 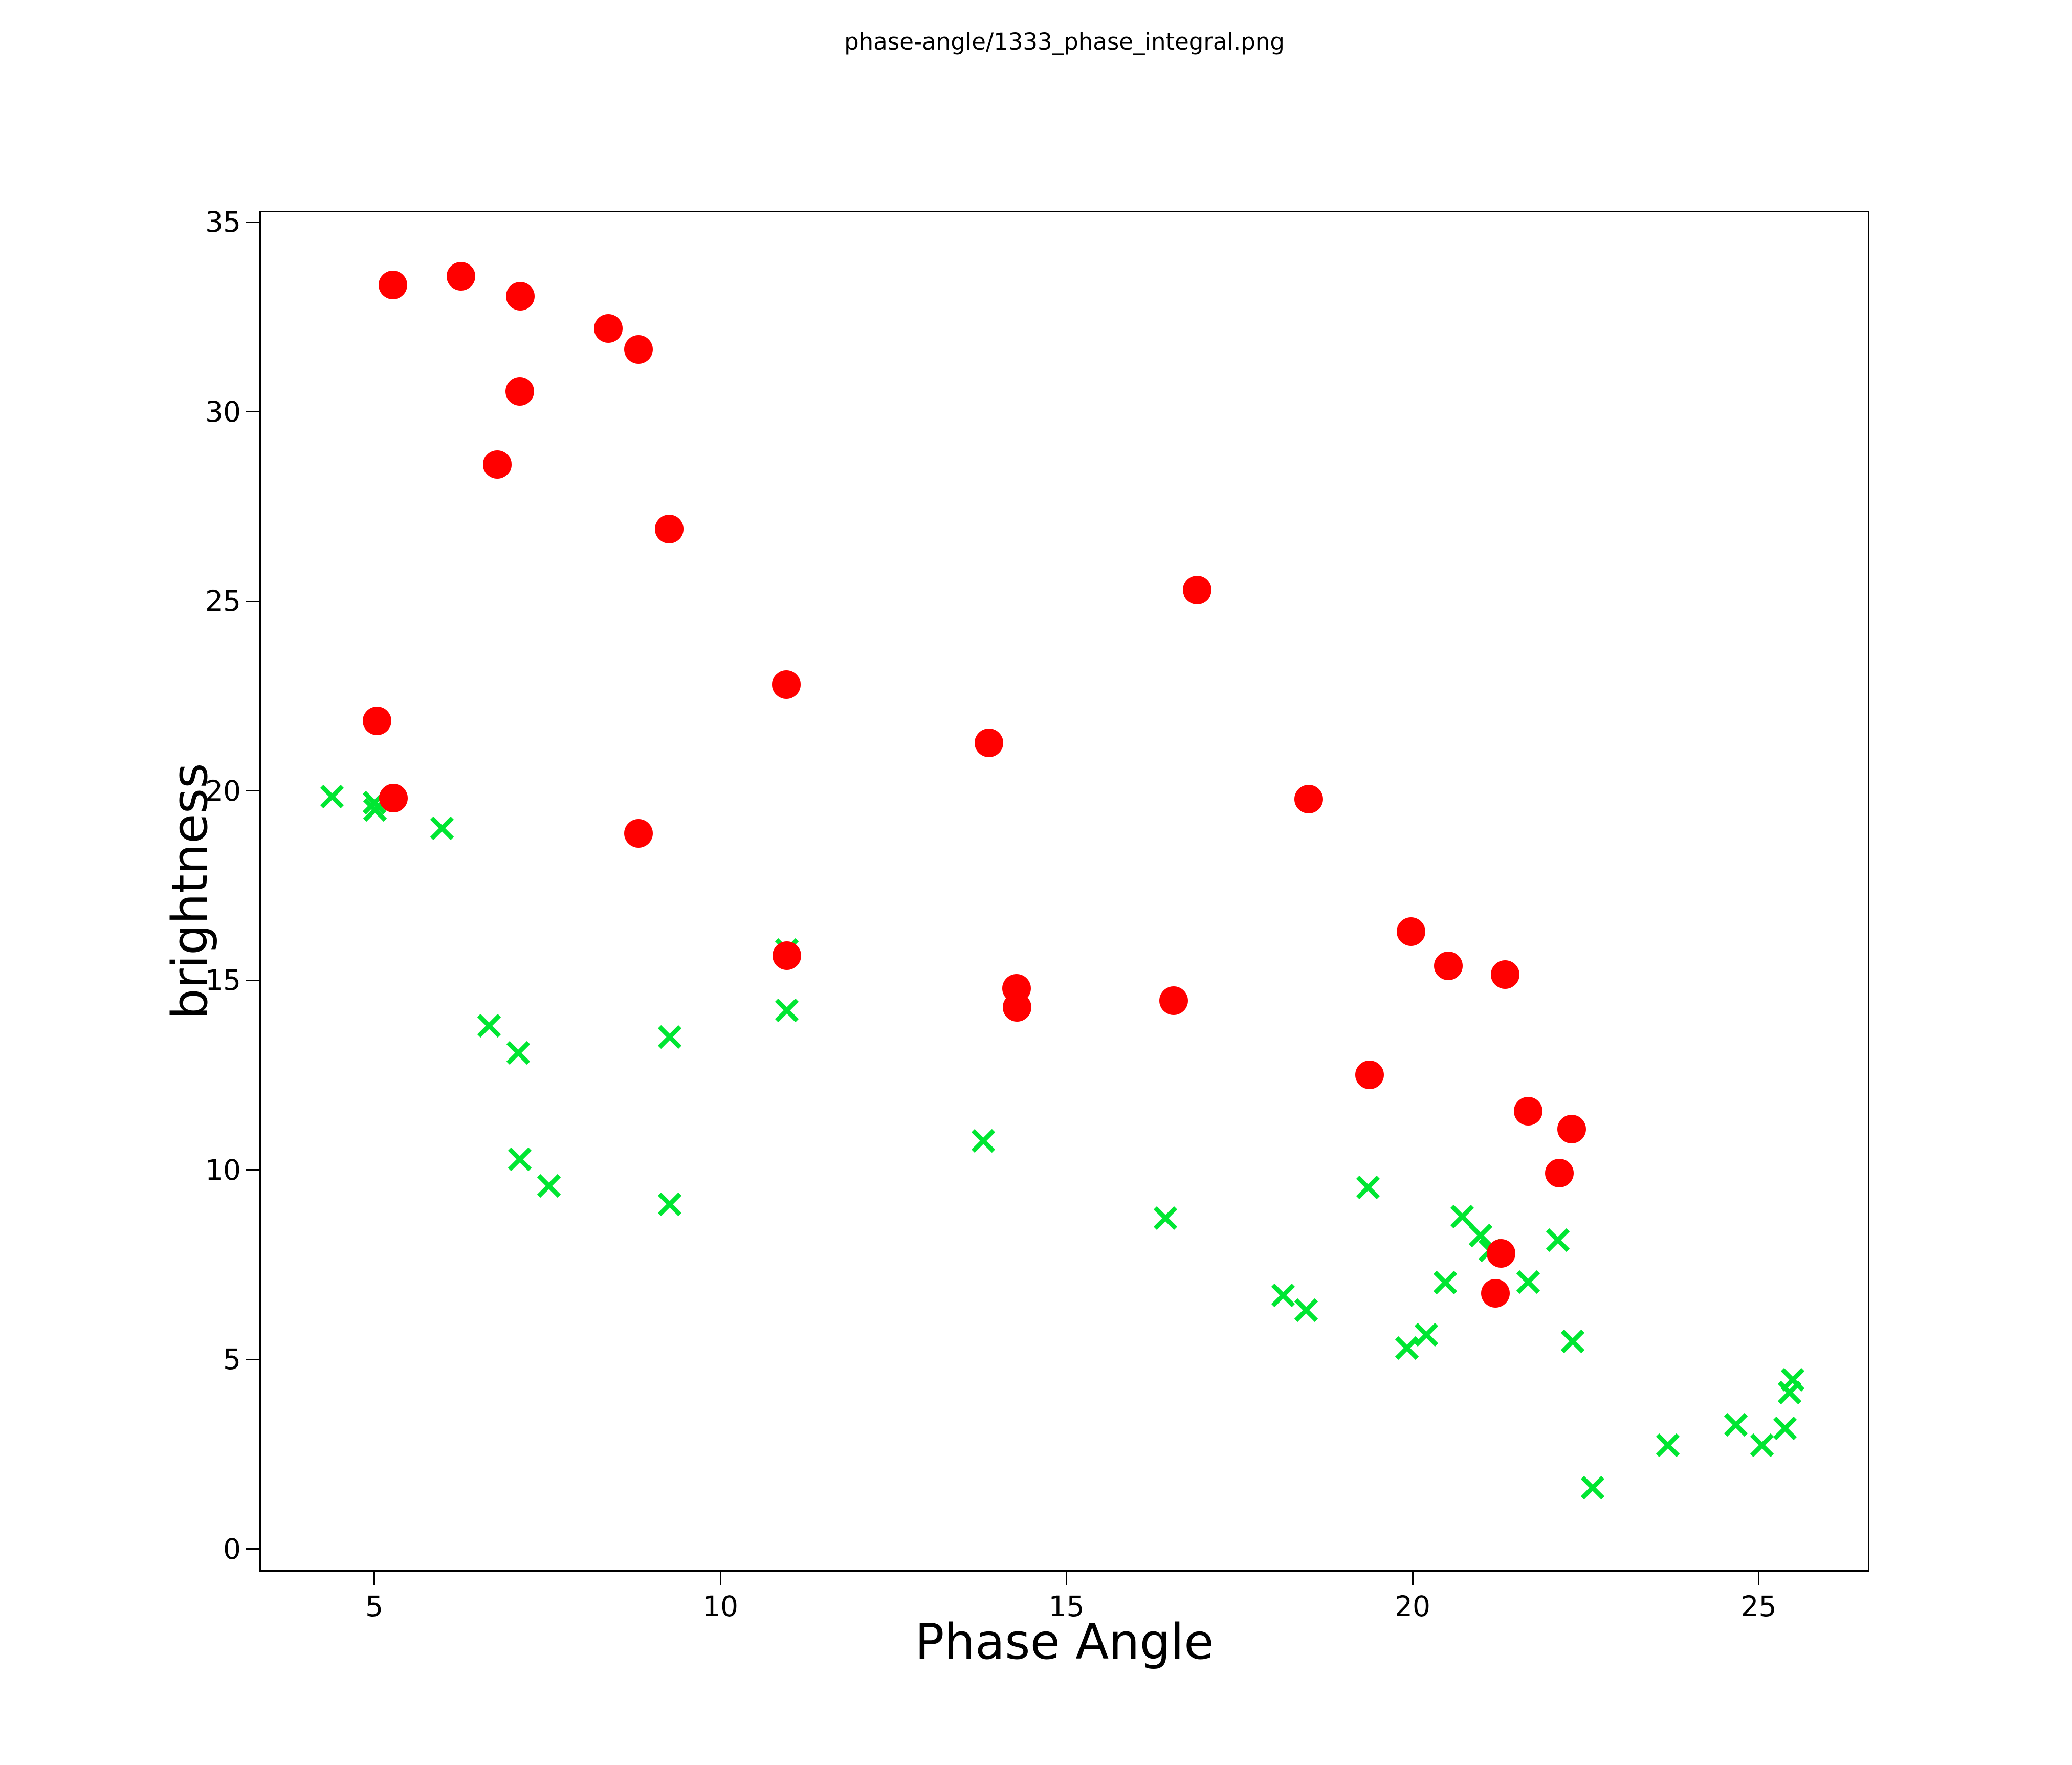 What do you see at coordinates (374, 1606) in the screenshot?
I see `x-tick-label: 5` at bounding box center [374, 1606].